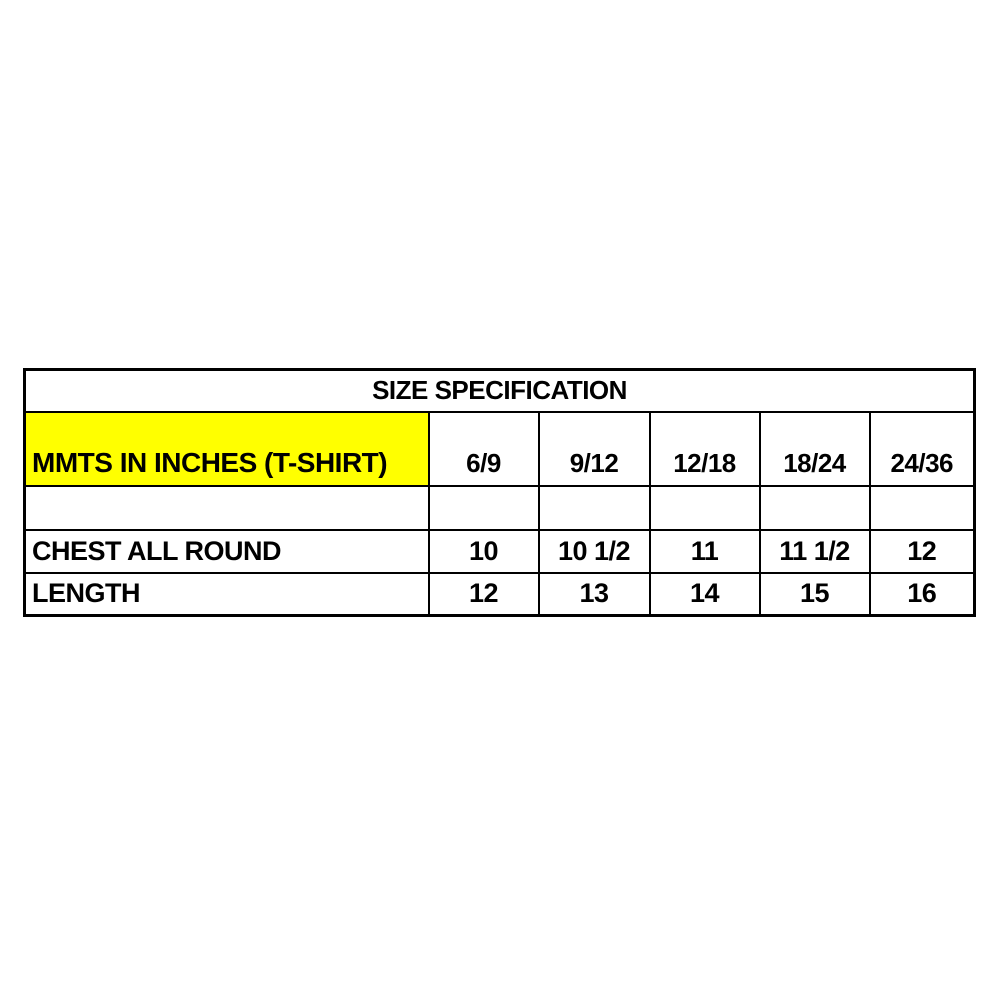 This screenshot has width=1000, height=1000. I want to click on header-label-highlighted: MMTS IN INCHES (T-SHIRT), so click(226, 448).